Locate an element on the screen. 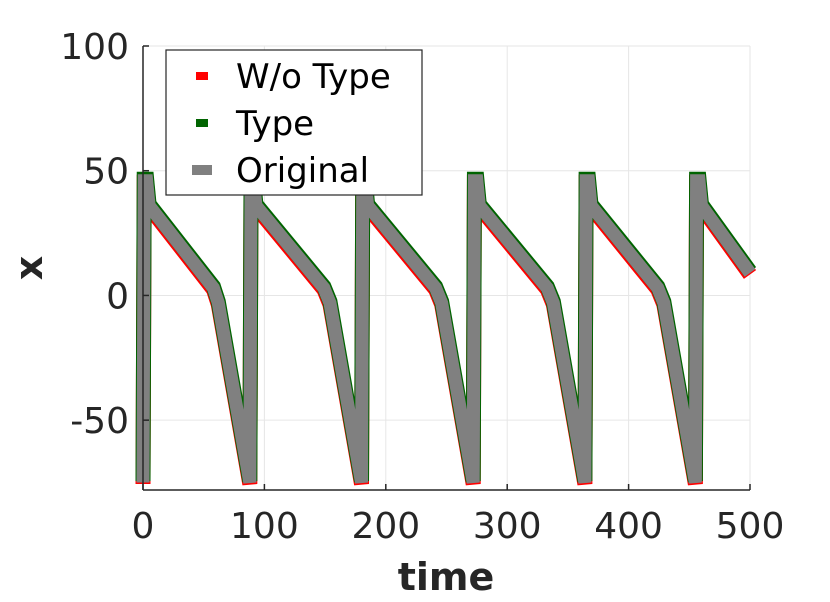 Image resolution: width=830 pixels, height=602 pixels. x-tick-label: 0 is located at coordinates (143, 526).